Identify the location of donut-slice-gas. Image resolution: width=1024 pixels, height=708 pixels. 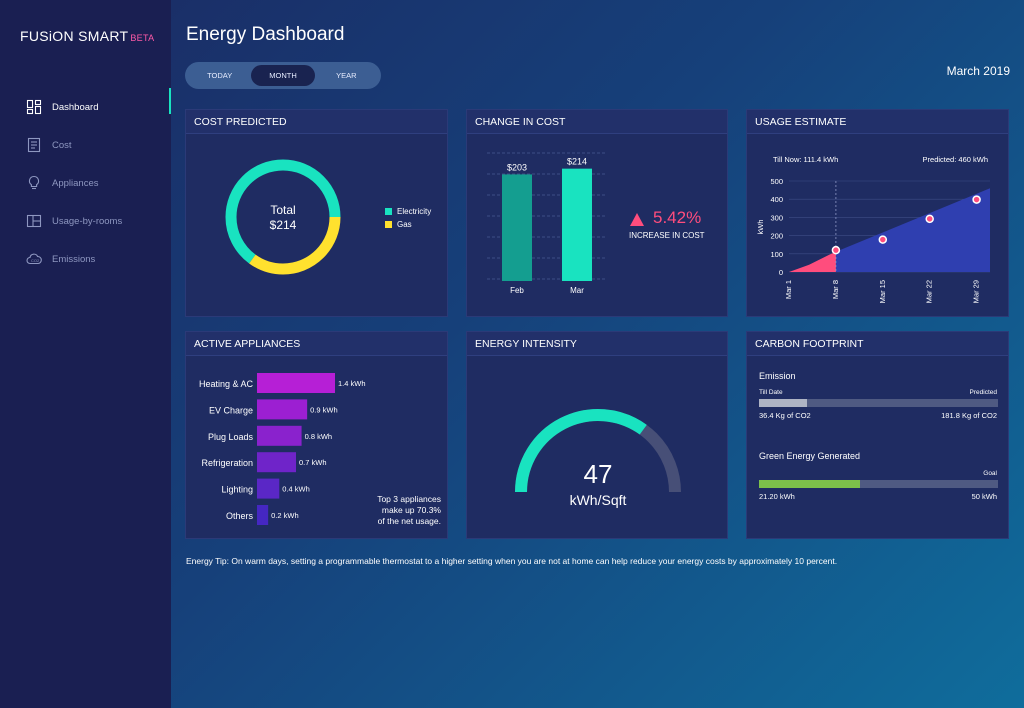
(283, 217).